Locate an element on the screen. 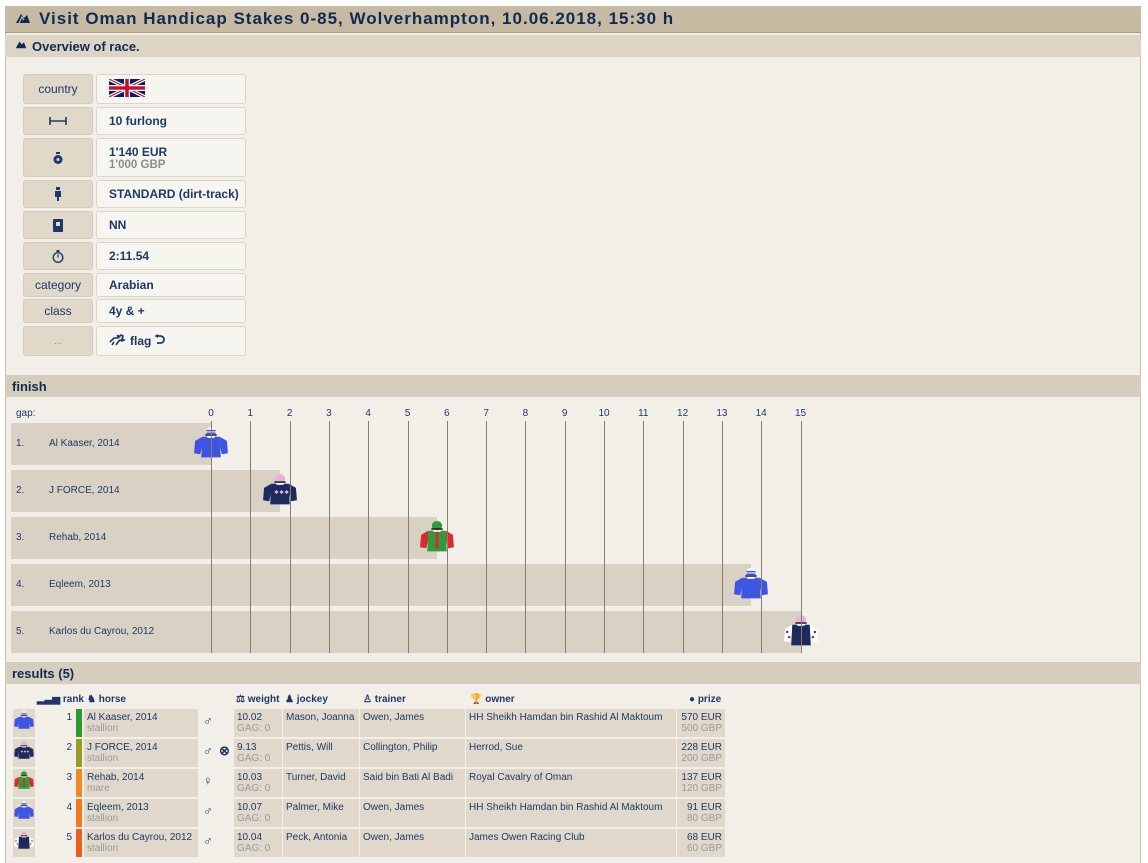 The width and height of the screenshot is (1148, 863). info-row-country: country is located at coordinates (134, 89).